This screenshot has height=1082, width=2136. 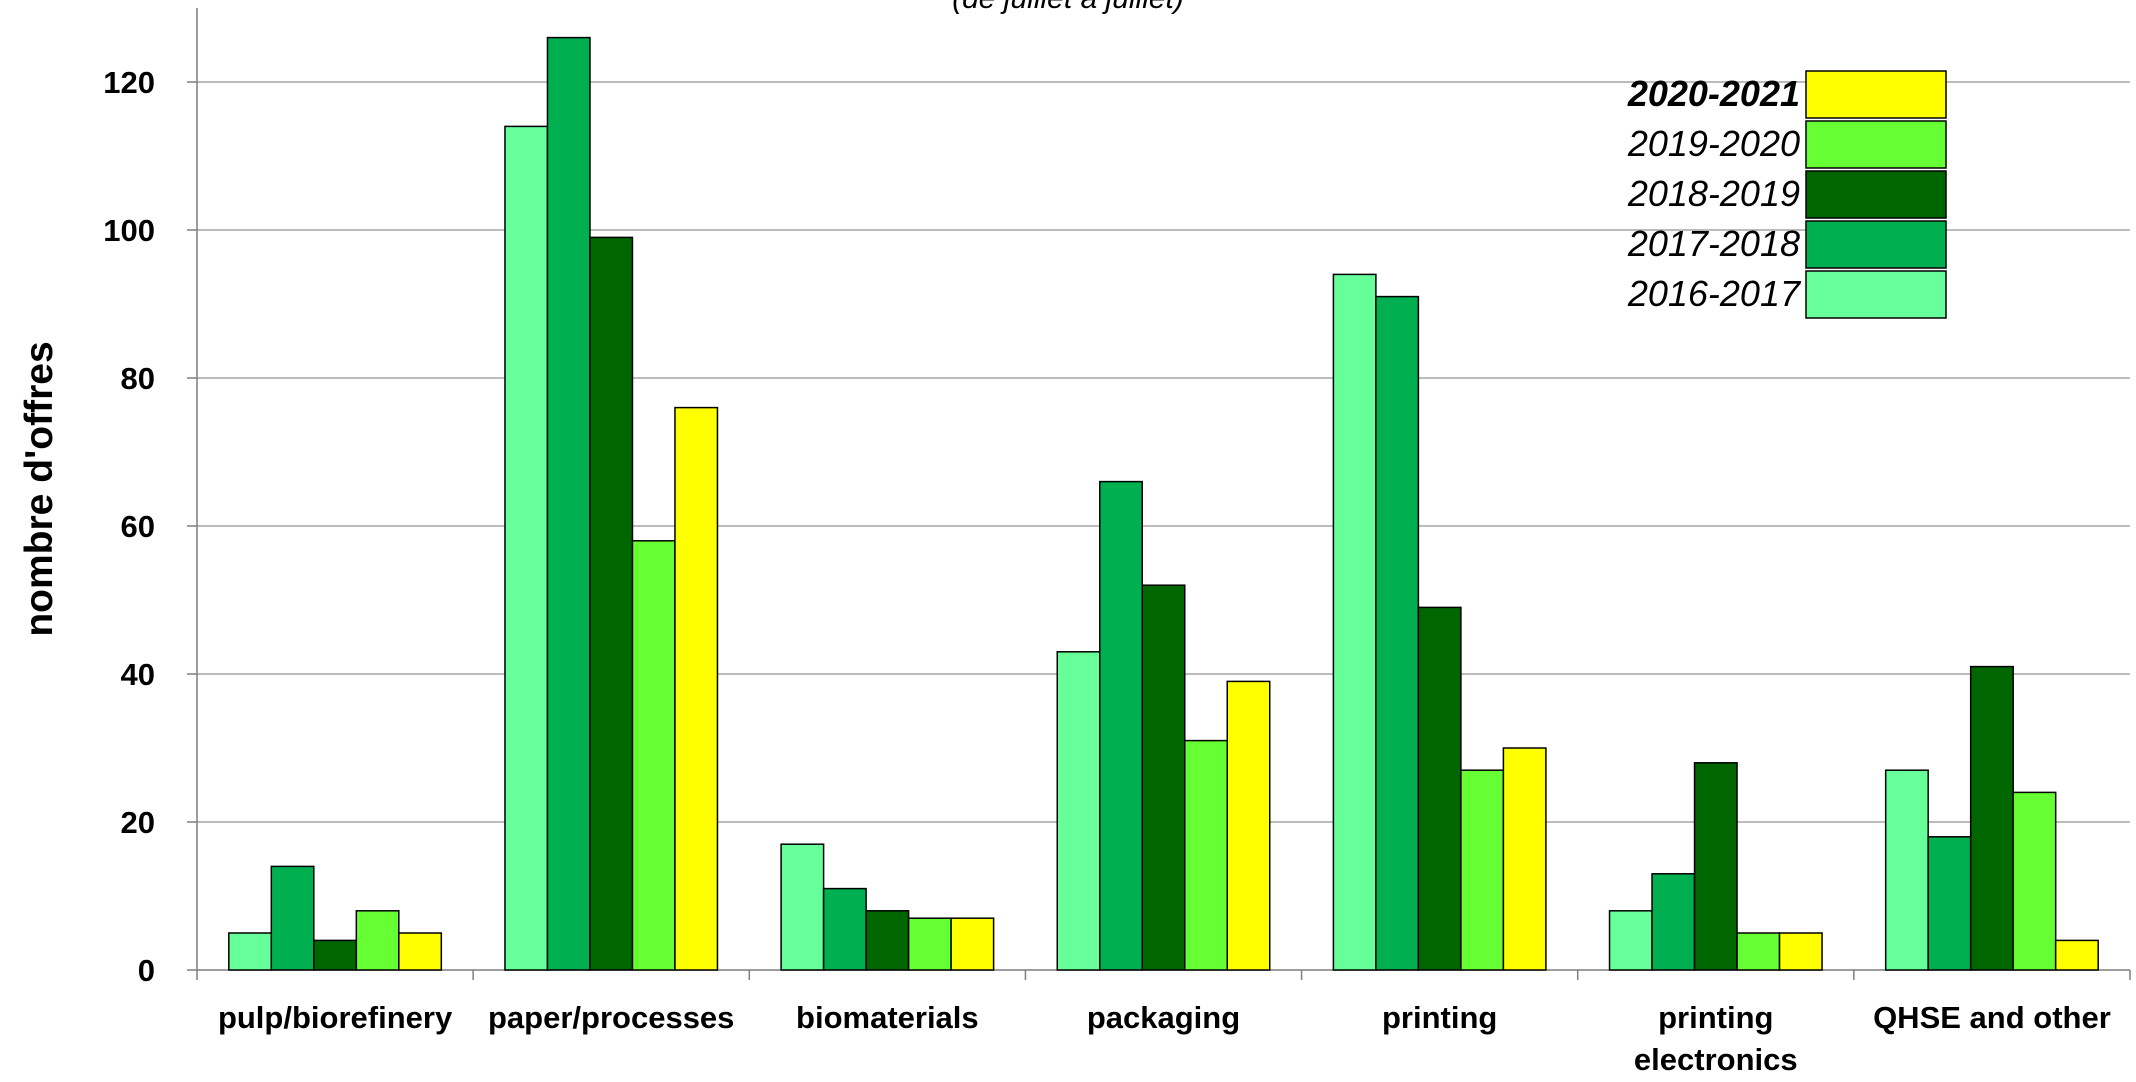 What do you see at coordinates (138, 526) in the screenshot?
I see `y-tick-label: 60` at bounding box center [138, 526].